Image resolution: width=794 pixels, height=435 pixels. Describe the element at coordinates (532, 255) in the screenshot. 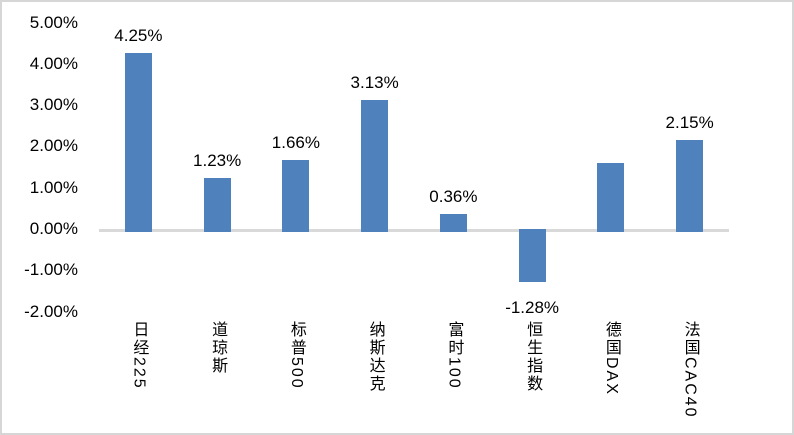

I see `chart-bar-恒生指数` at that location.